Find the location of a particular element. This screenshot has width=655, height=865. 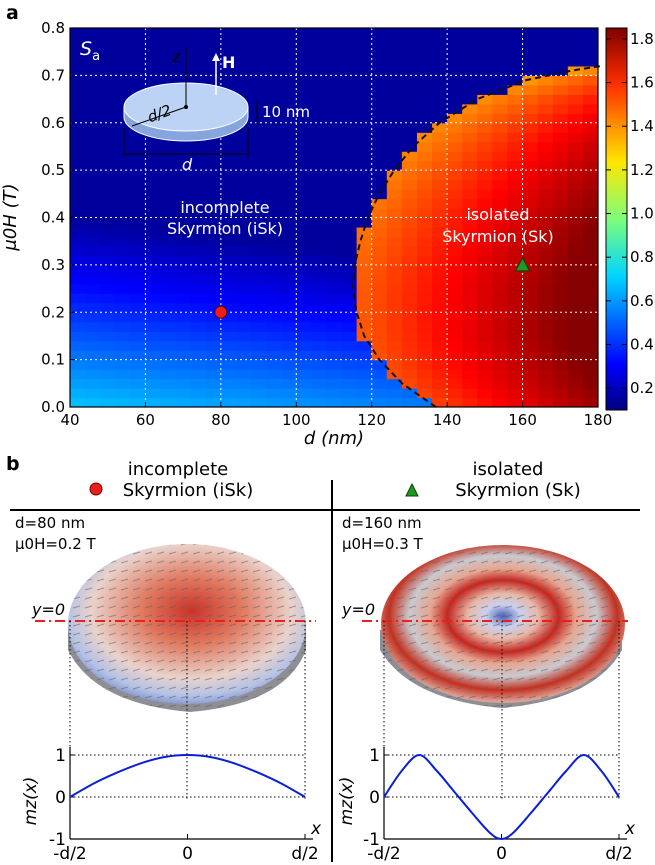

x-axis-label: x is located at coordinates (630, 829).